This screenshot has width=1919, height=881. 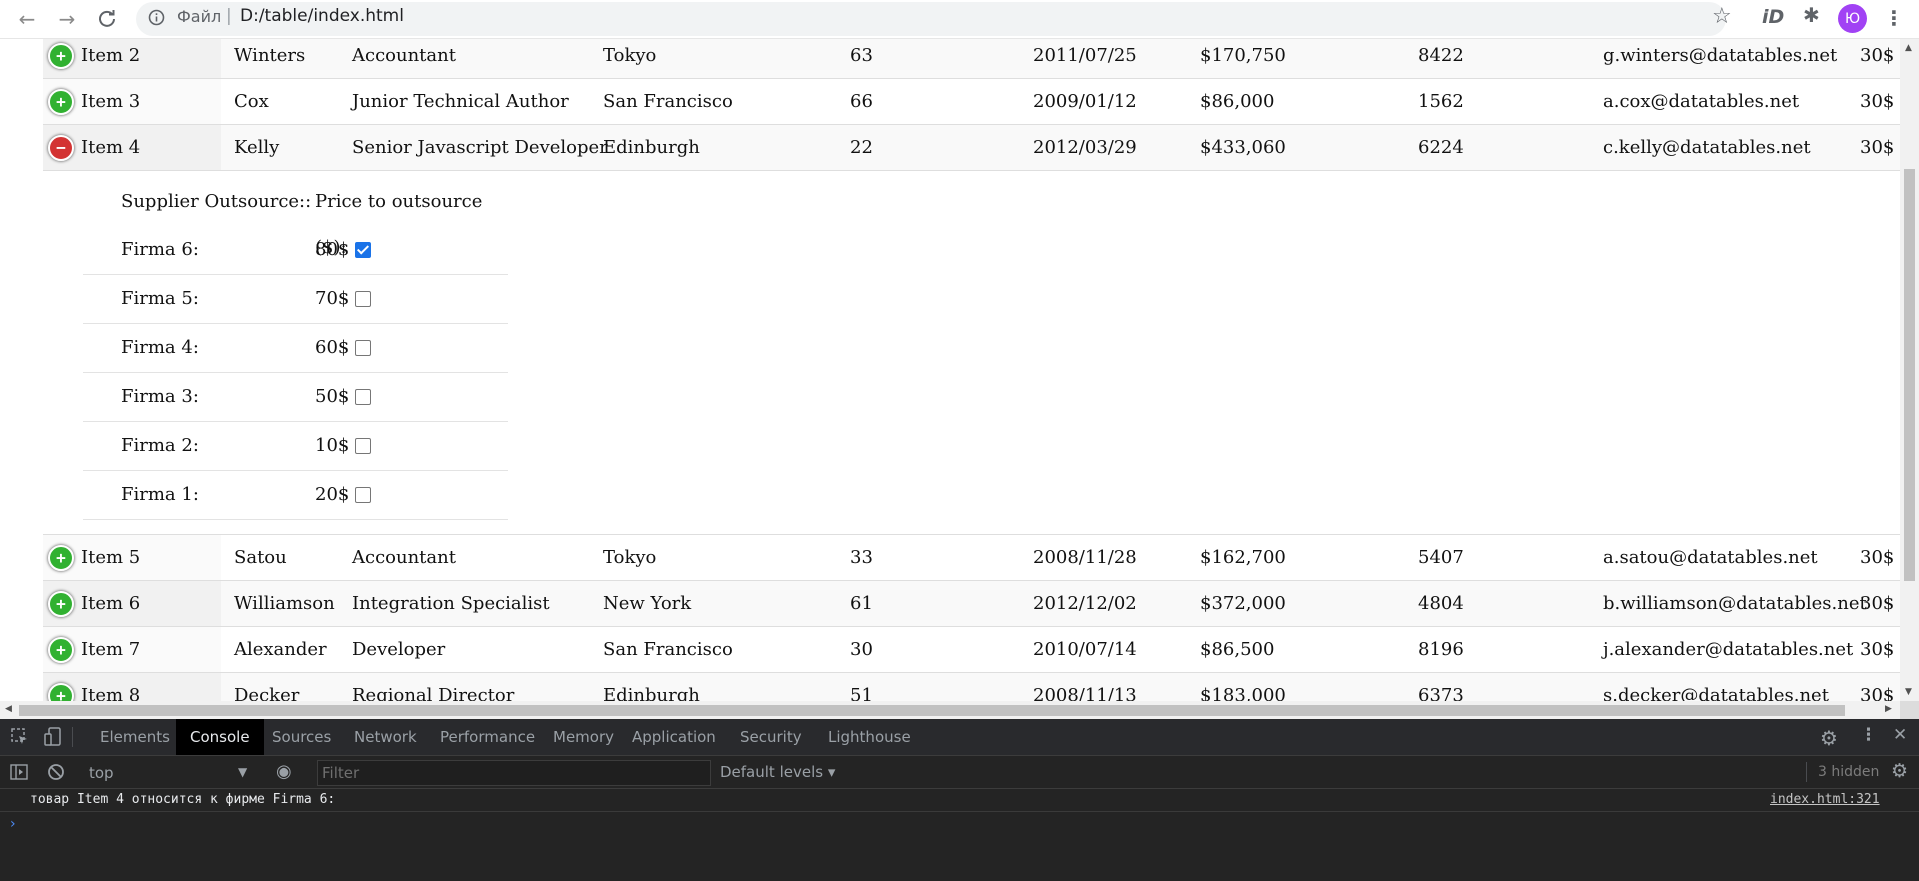 What do you see at coordinates (1900, 771) in the screenshot?
I see `console-settings-gear-icon: ⚙` at bounding box center [1900, 771].